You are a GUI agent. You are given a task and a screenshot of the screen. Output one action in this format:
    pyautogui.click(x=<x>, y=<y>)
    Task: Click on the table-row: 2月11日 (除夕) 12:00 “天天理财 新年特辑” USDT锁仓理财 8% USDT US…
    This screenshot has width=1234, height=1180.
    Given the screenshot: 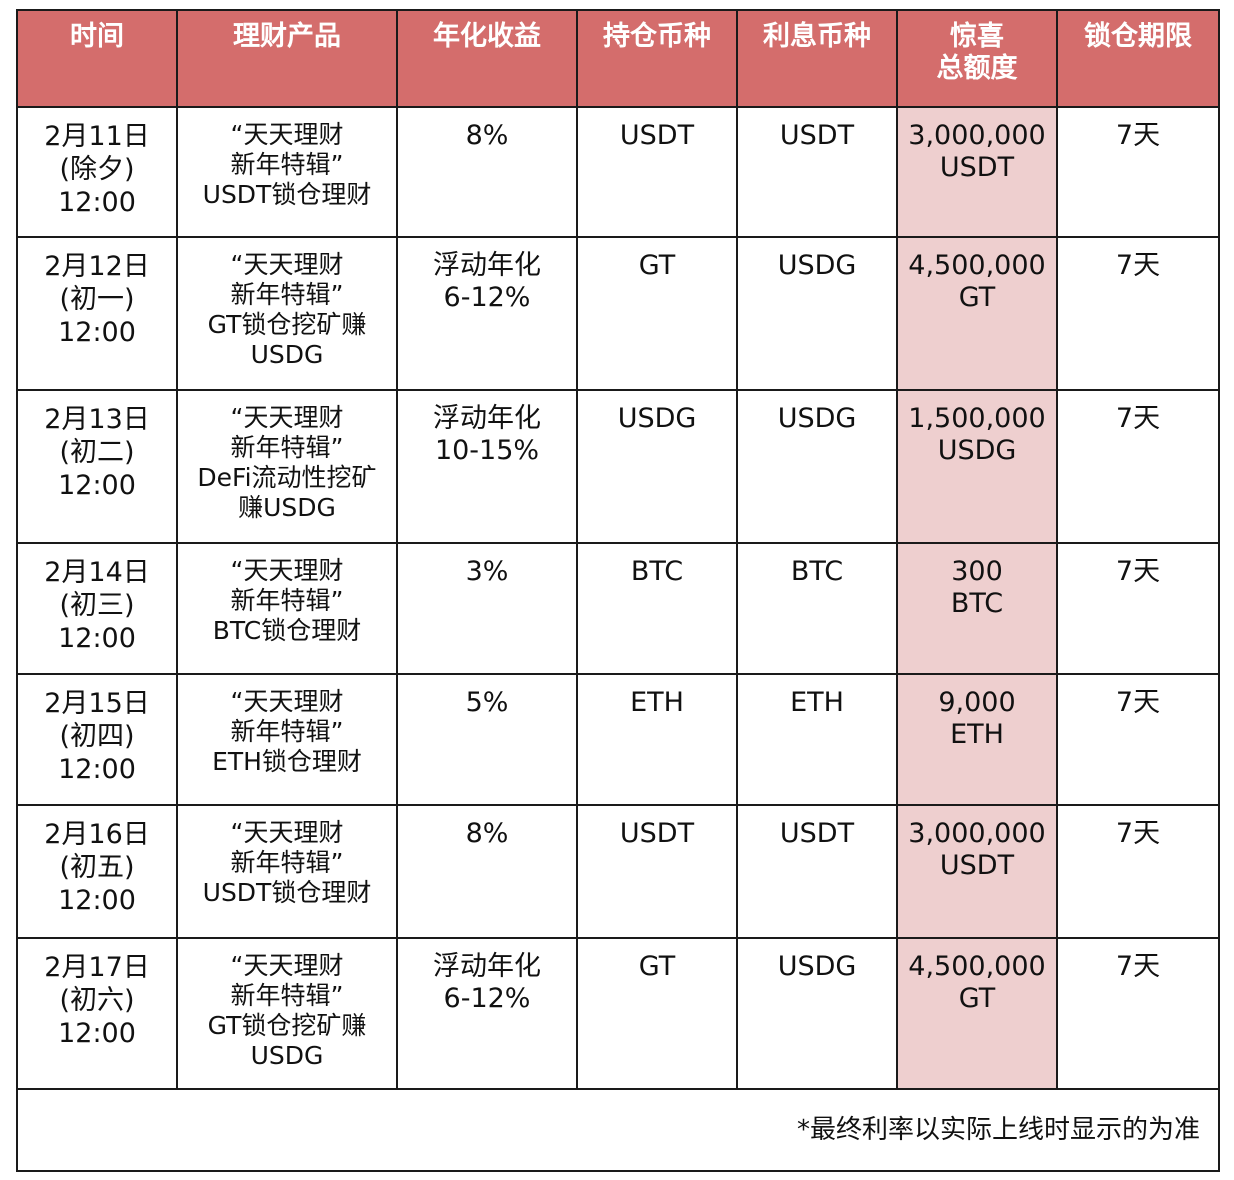 What is the action you would take?
    pyautogui.click(x=618, y=172)
    